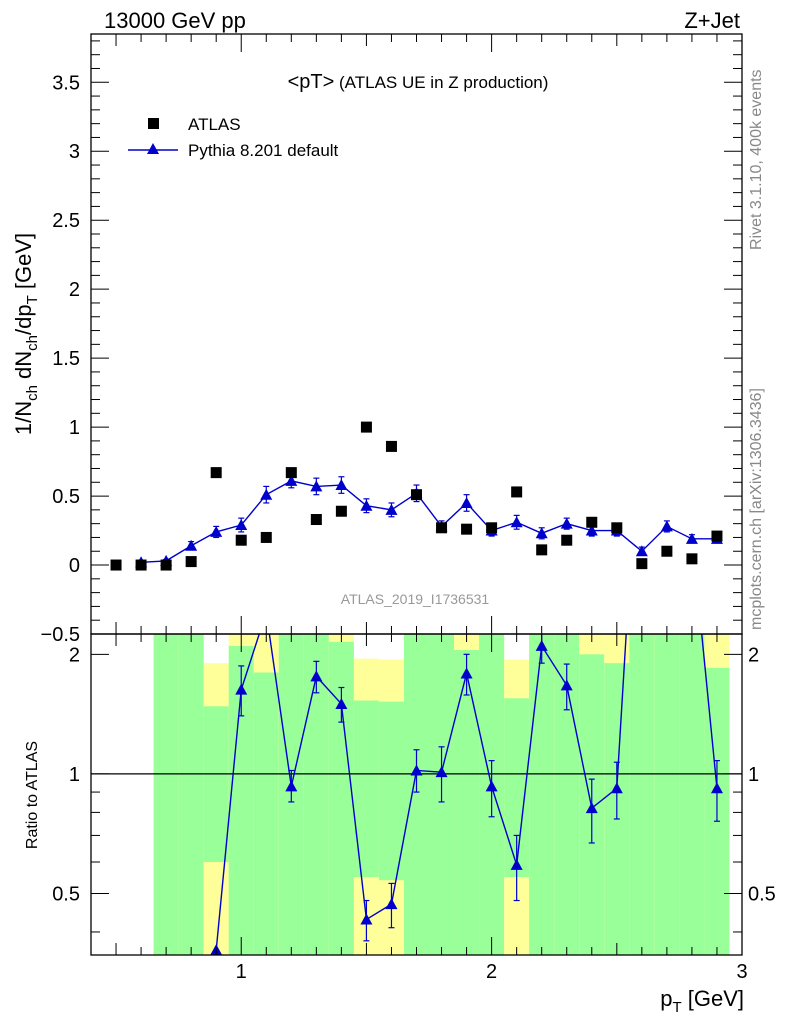 The width and height of the screenshot is (786, 1024). I want to click on mcplots-side-label: mcplots.cern.ch [arXiv:1306.3436], so click(756, 509).